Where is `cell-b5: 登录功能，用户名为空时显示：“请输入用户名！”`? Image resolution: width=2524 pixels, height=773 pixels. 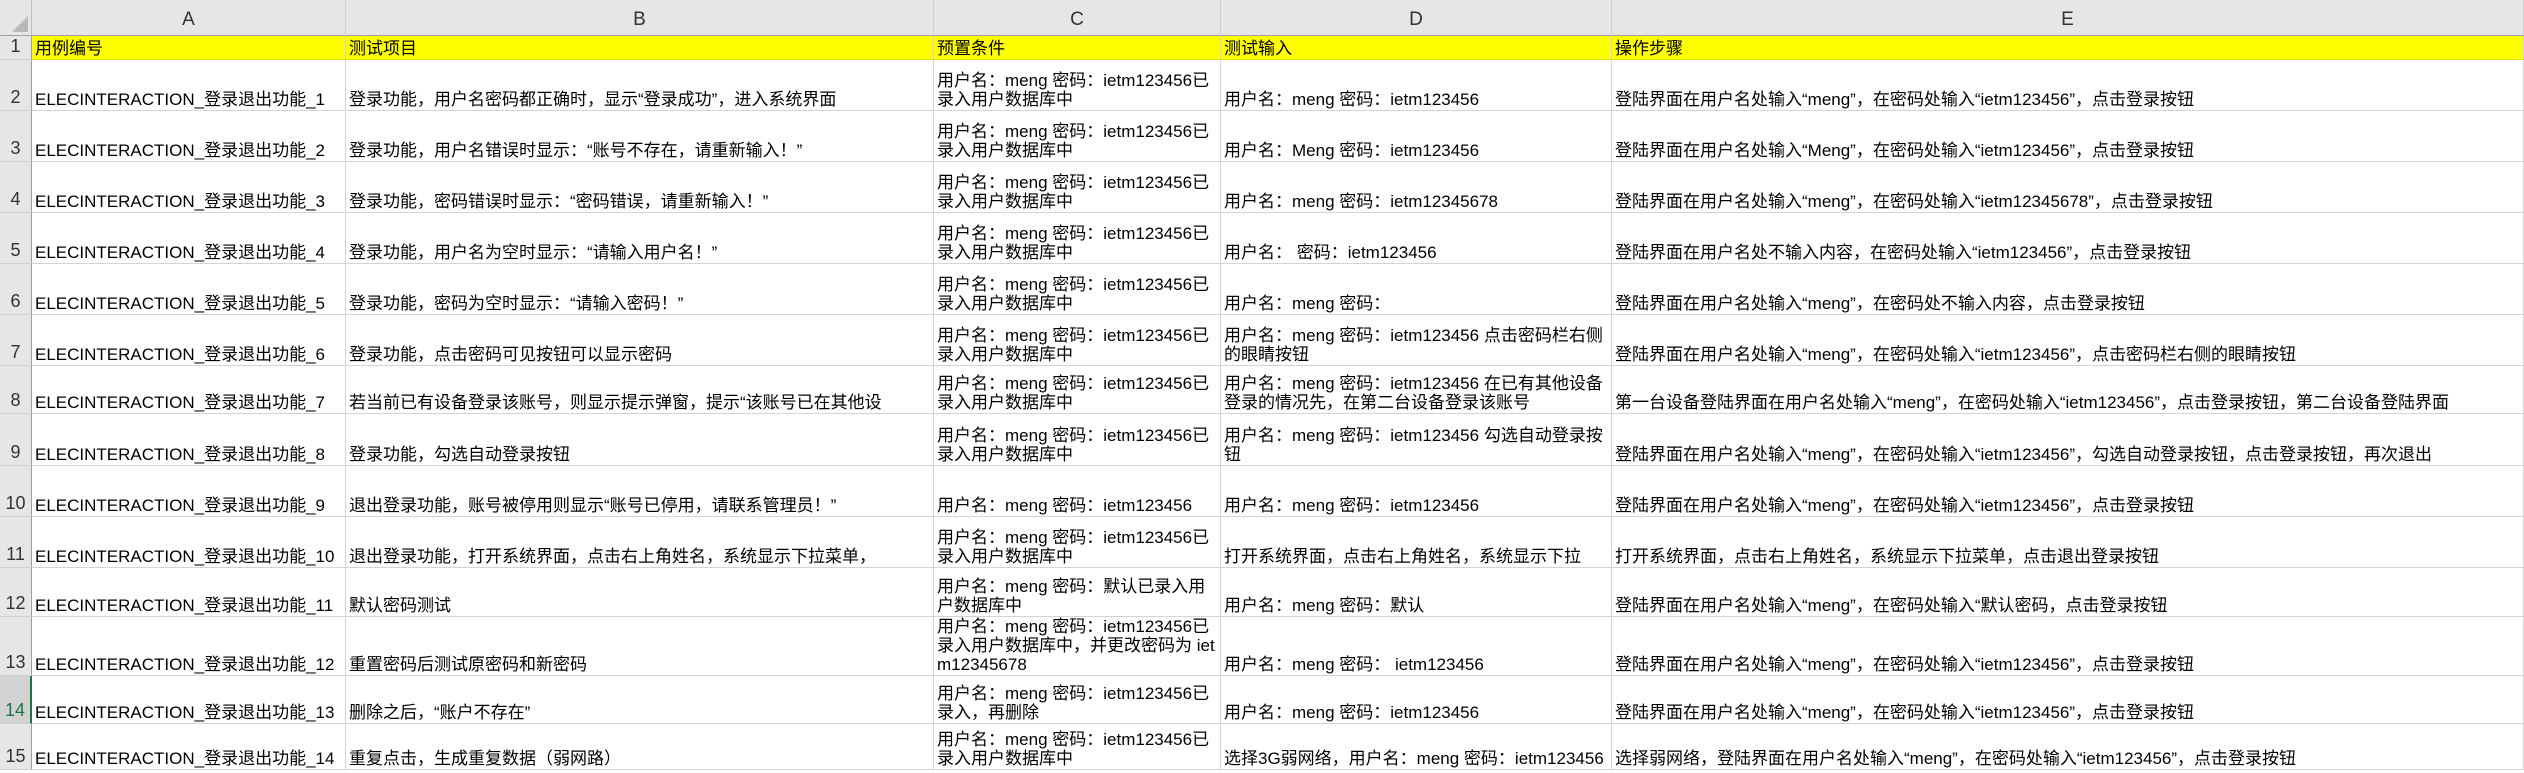 cell-b5: 登录功能，用户名为空时显示：“请输入用户名！” is located at coordinates (640, 238).